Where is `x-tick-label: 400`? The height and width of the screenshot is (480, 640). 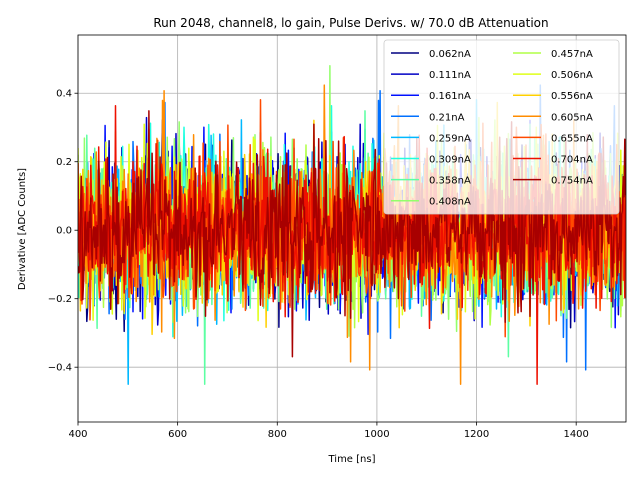
x-tick-label: 400 is located at coordinates (77, 434).